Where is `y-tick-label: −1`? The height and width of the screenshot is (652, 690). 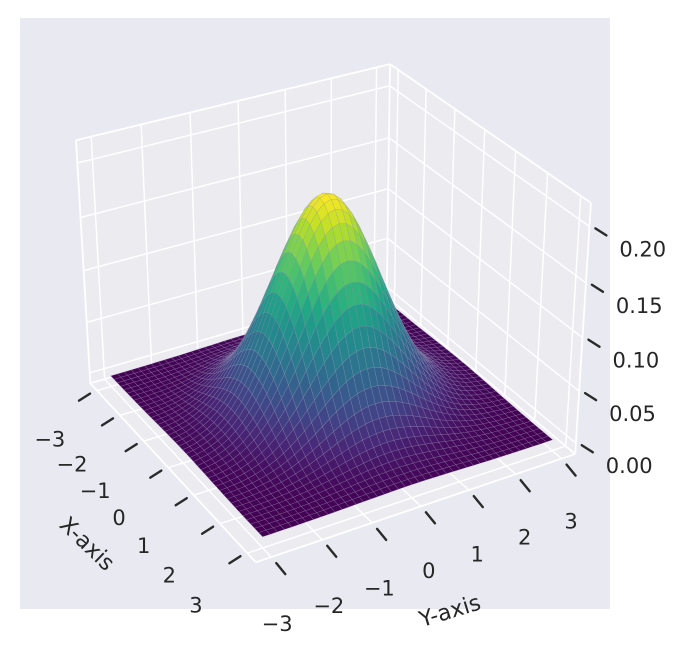 y-tick-label: −1 is located at coordinates (379, 588).